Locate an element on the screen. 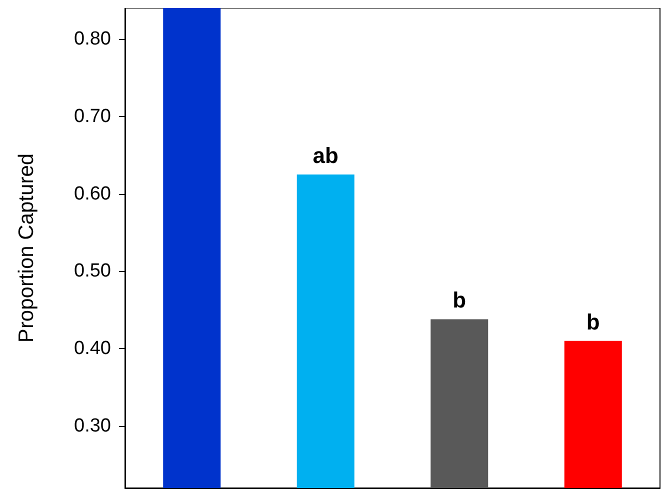 This screenshot has height=504, width=672. y-tick-label: 0.70 is located at coordinates (92, 116).